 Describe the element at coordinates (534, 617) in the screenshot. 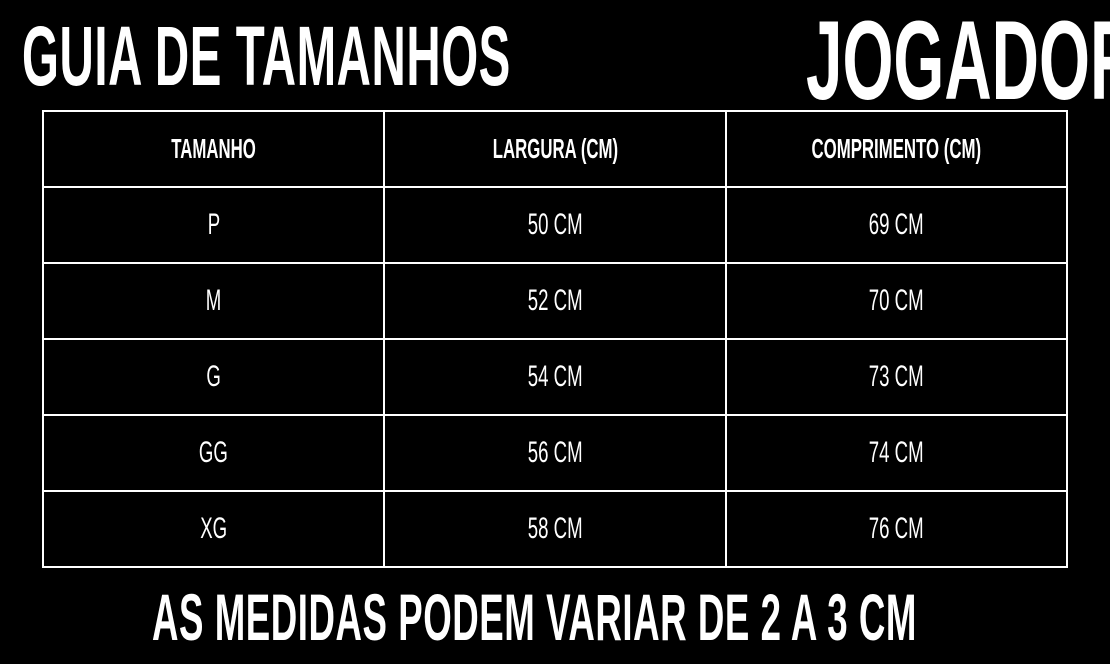

I see `footer-note: AS MEDIDAS PODEM VARIAR DE 2 A 3 CM` at that location.